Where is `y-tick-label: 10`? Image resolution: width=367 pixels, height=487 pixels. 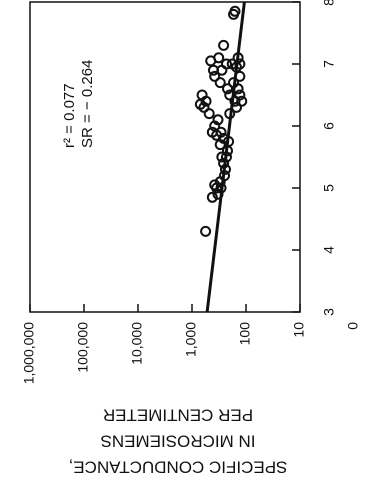
y-tick-label: 10 is located at coordinates (299, 330).